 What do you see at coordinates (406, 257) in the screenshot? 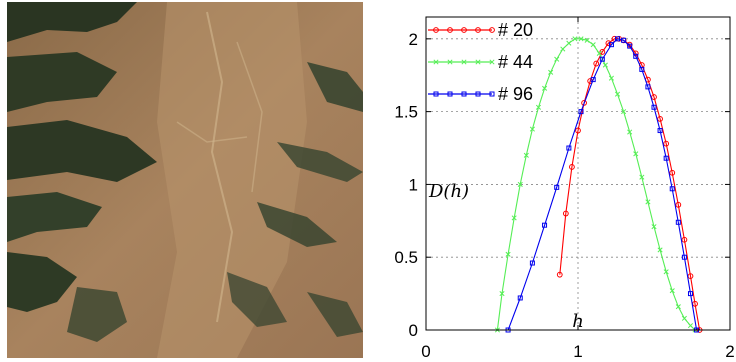
I see `y-tick-label: 0.5` at bounding box center [406, 257].